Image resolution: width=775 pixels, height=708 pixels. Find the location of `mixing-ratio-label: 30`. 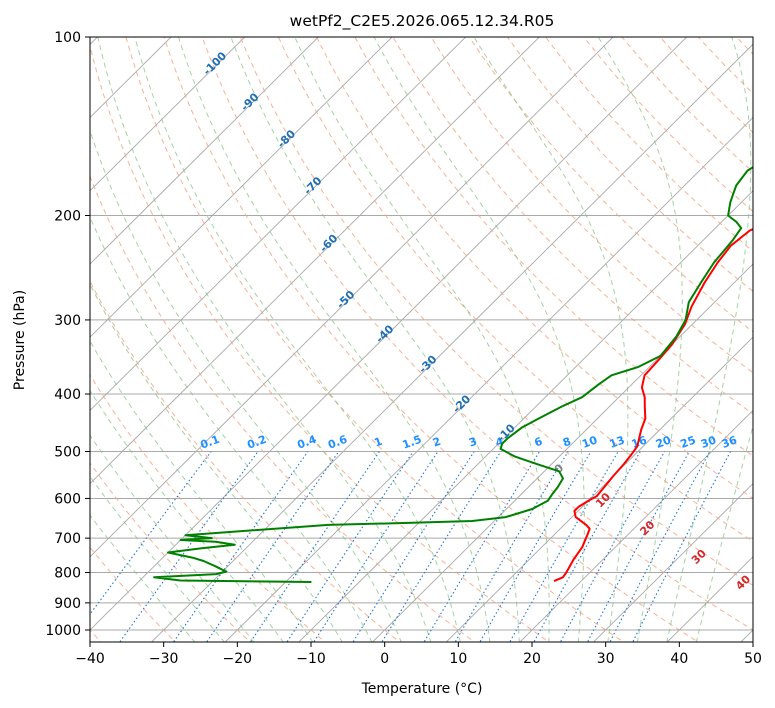

mixing-ratio-label: 30 is located at coordinates (708, 442).